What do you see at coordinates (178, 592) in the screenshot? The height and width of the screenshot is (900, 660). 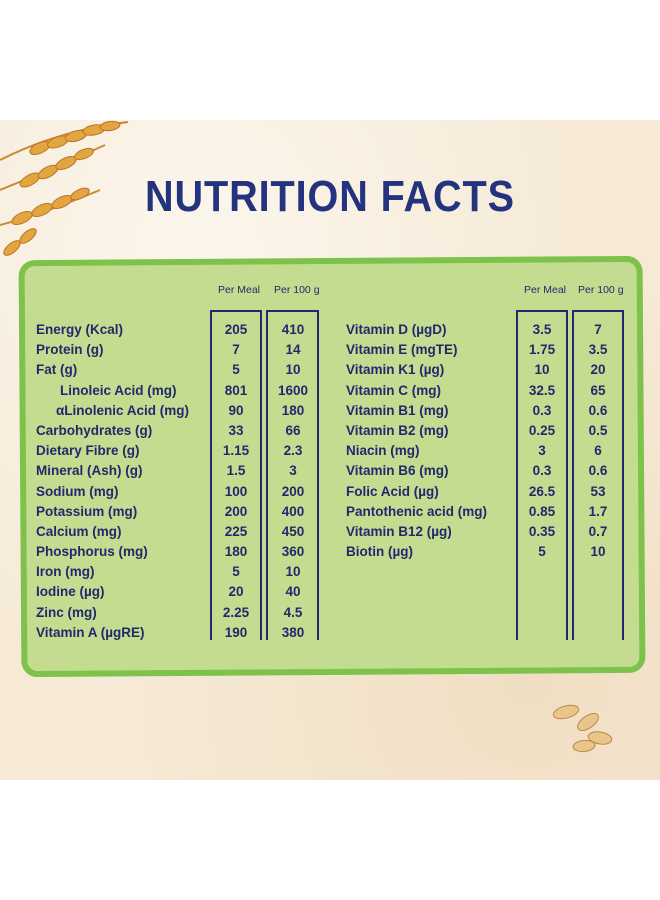 I see `table-row: Iodine (µg) 20 40` at bounding box center [178, 592].